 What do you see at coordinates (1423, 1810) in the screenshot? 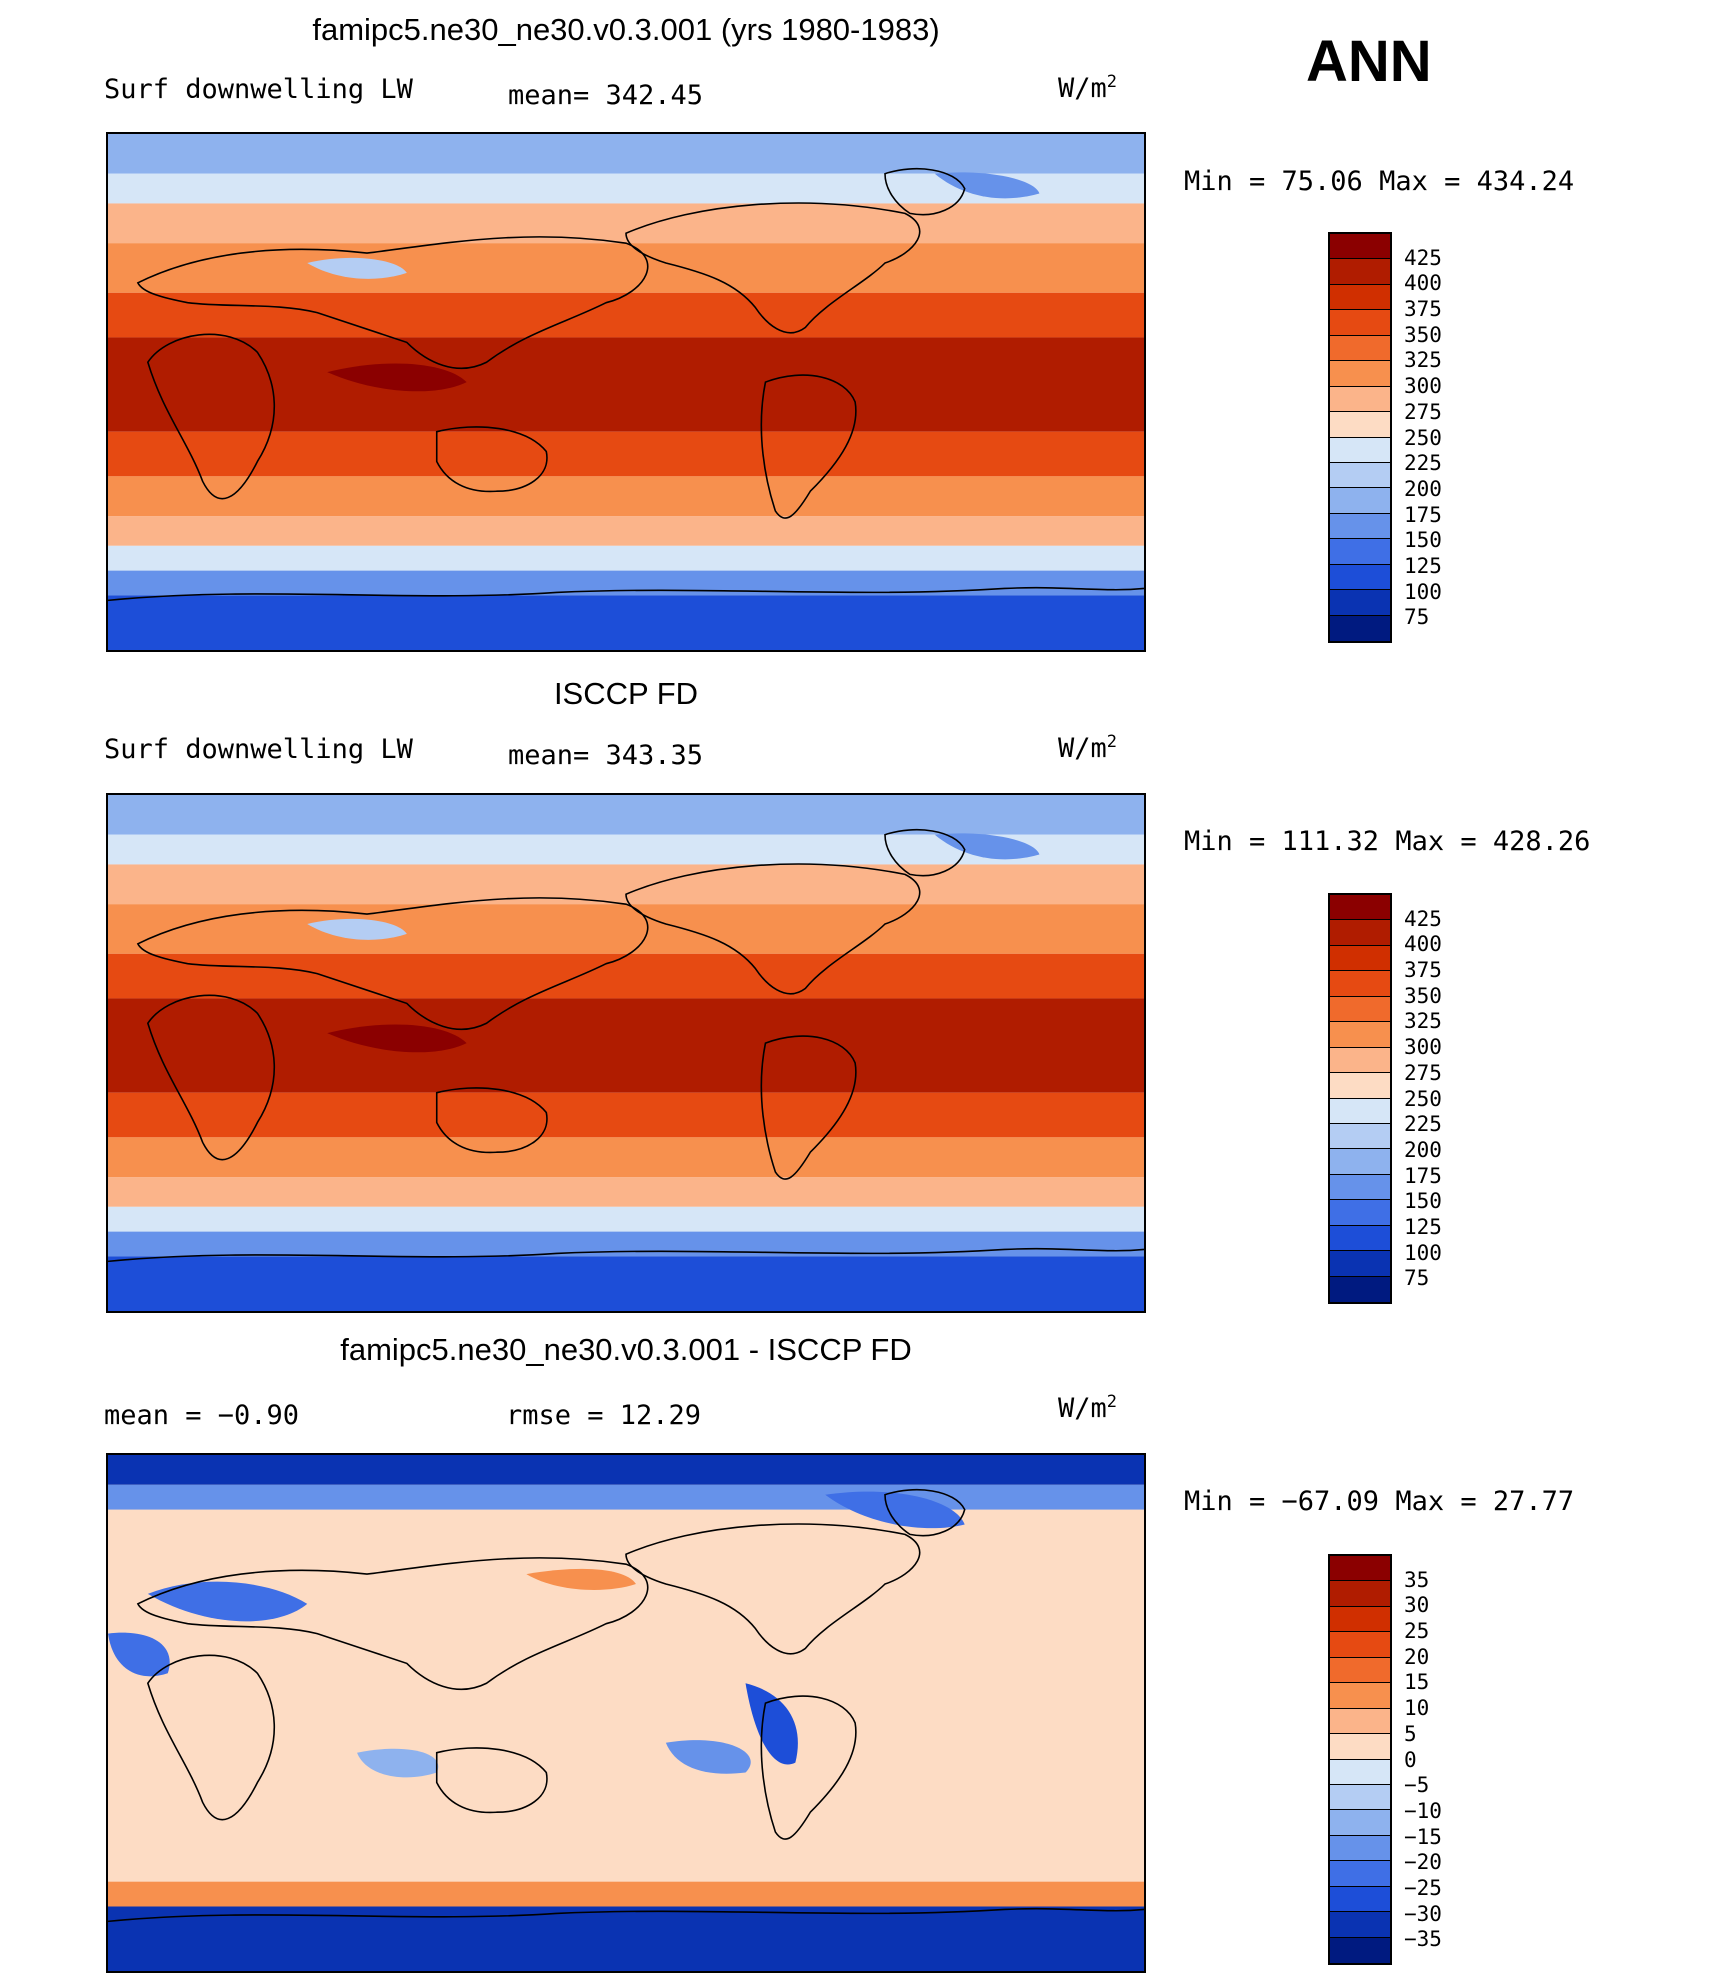
I see `colorbar-tick-label: −10` at bounding box center [1423, 1810].